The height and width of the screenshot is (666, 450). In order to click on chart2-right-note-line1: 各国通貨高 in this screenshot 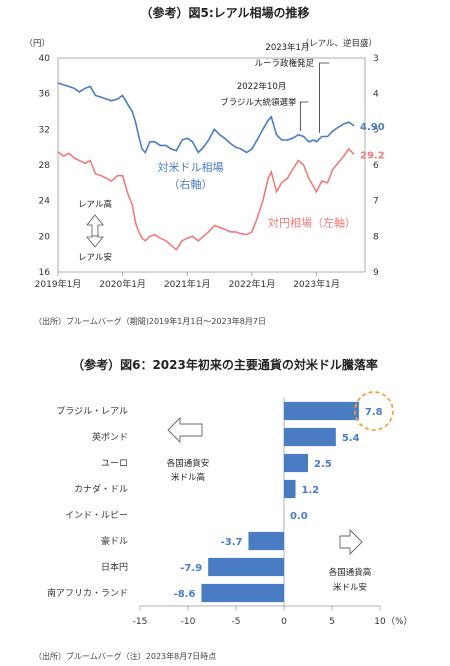, I will do `click(350, 572)`.